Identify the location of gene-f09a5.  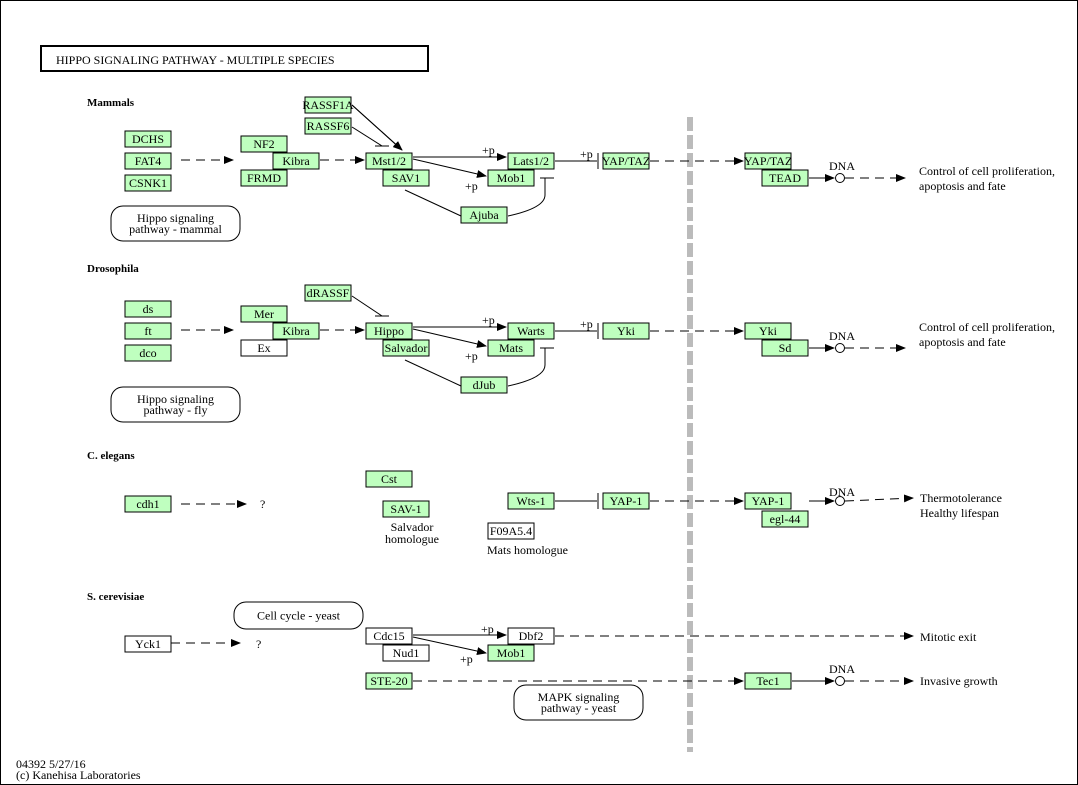
(511, 531).